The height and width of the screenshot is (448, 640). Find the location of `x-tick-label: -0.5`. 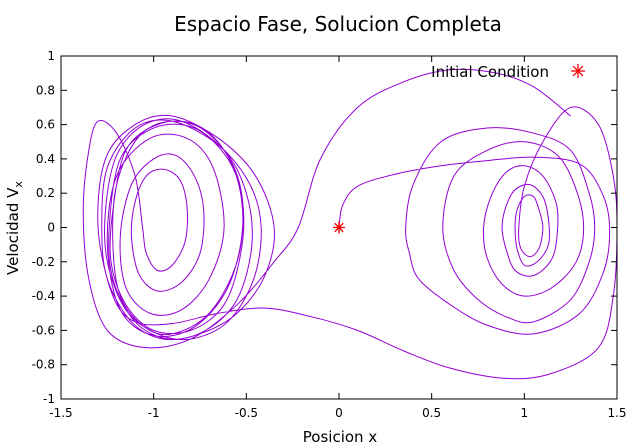

x-tick-label: -0.5 is located at coordinates (246, 413).